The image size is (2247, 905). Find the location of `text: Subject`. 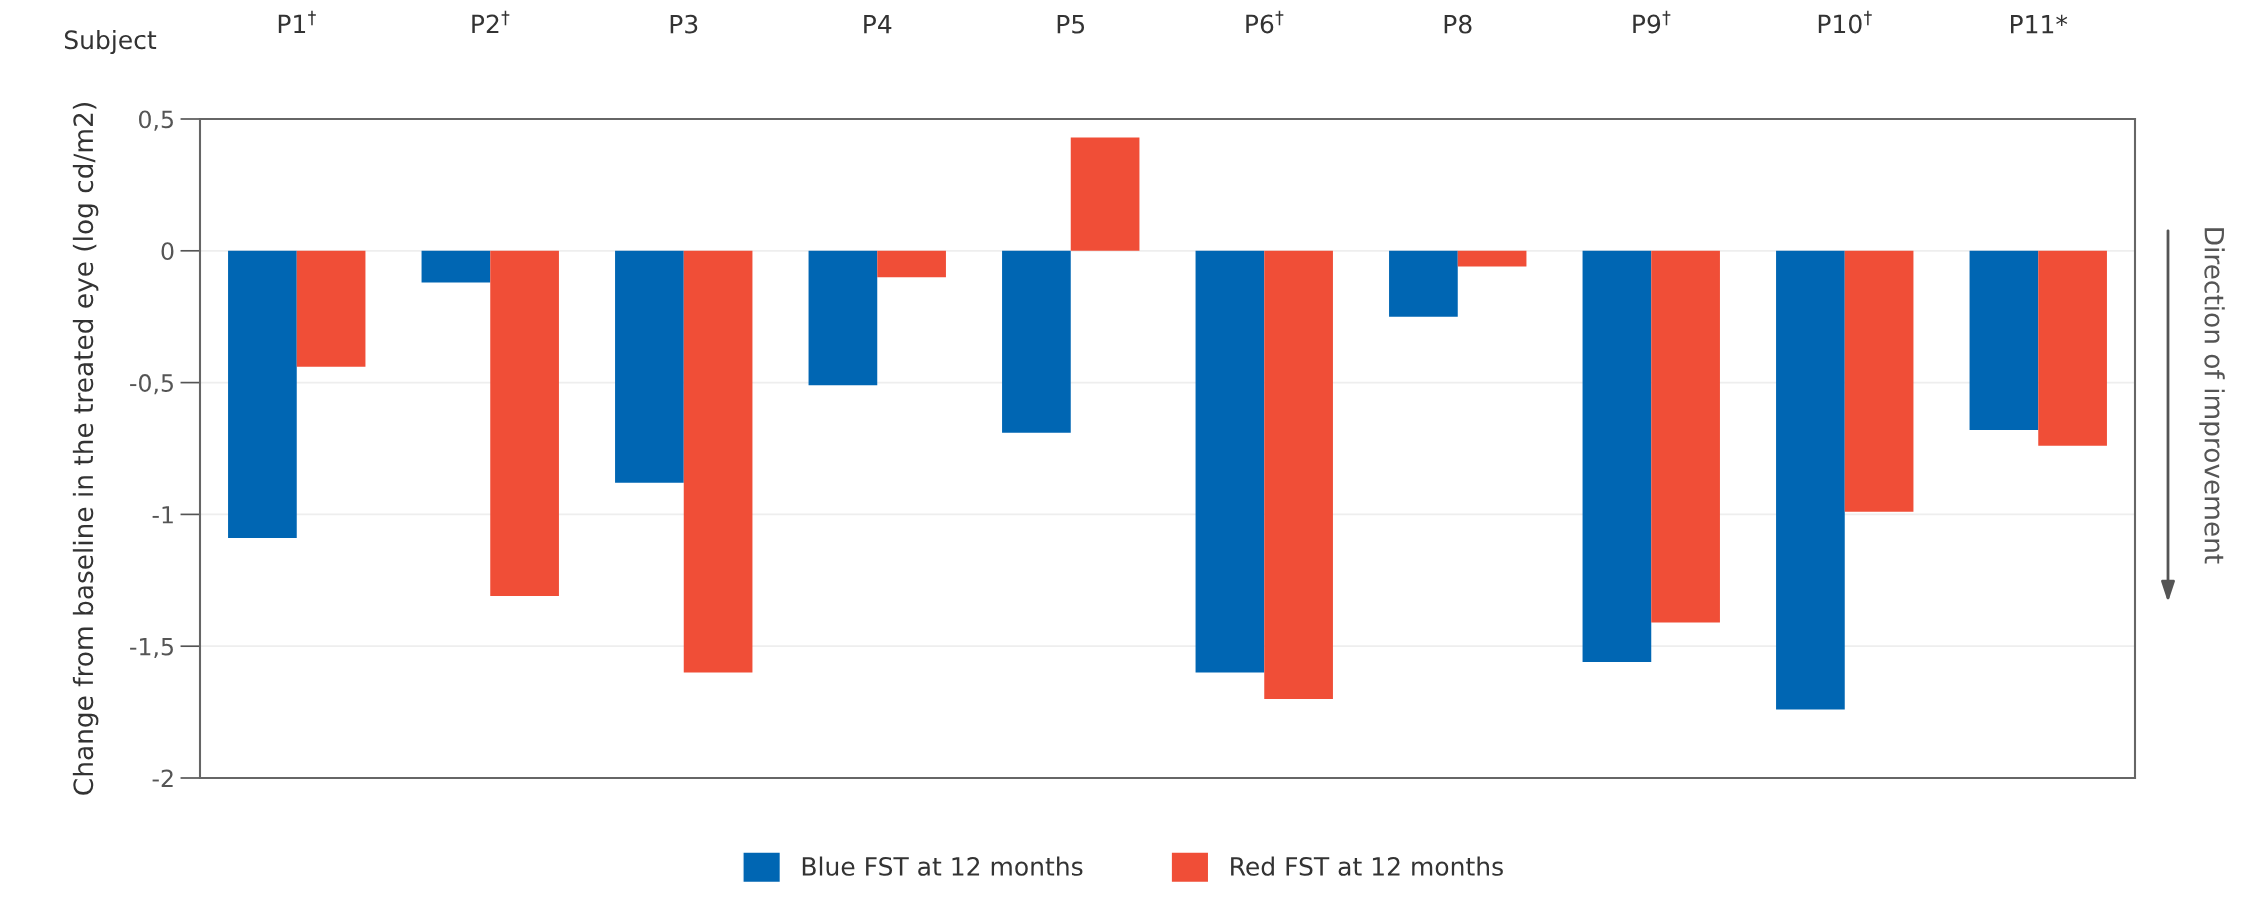

text: Subject is located at coordinates (110, 42).